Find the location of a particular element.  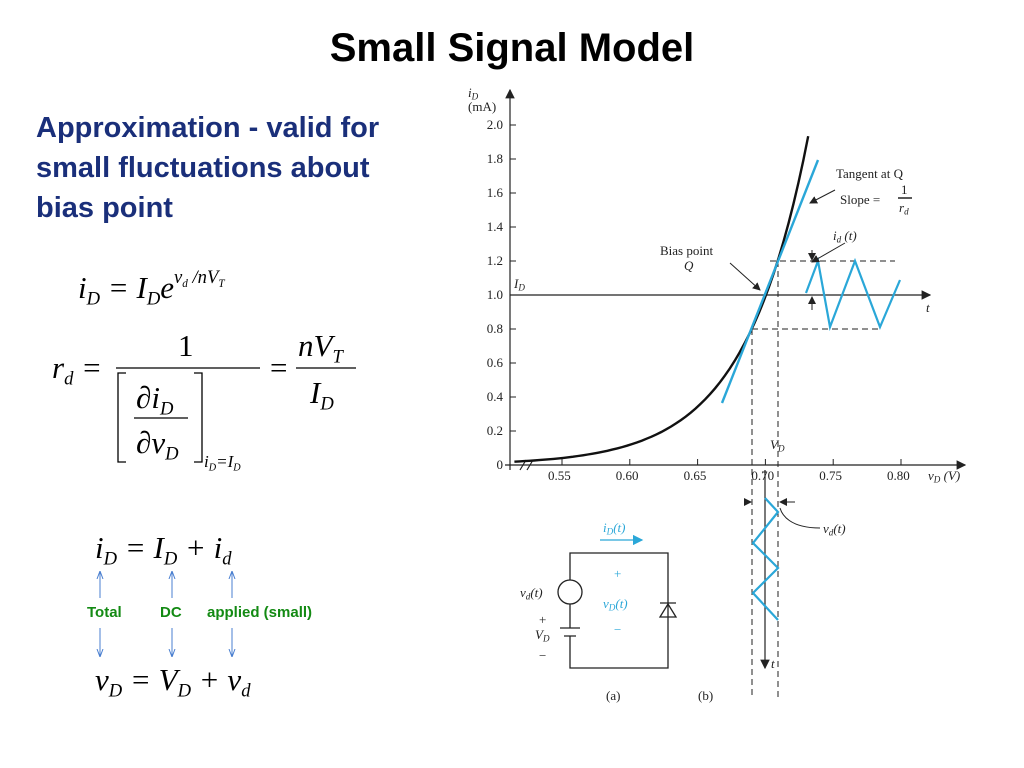

dashed-guides is located at coordinates (823, 479).